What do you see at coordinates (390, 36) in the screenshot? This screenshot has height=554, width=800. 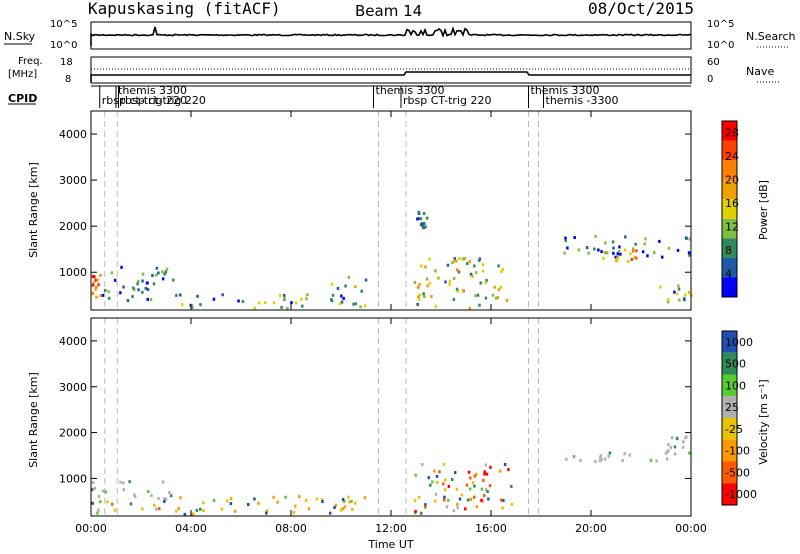 I see `nsky-series` at bounding box center [390, 36].